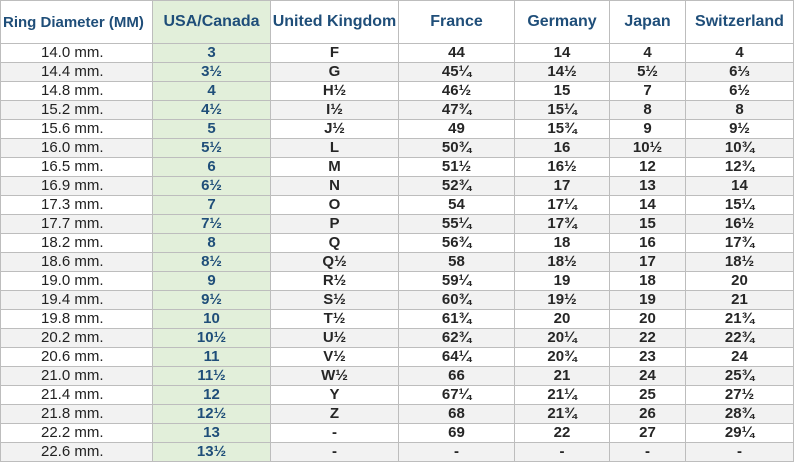 This screenshot has height=474, width=794. I want to click on cell-usa-canada: 13½, so click(211, 452).